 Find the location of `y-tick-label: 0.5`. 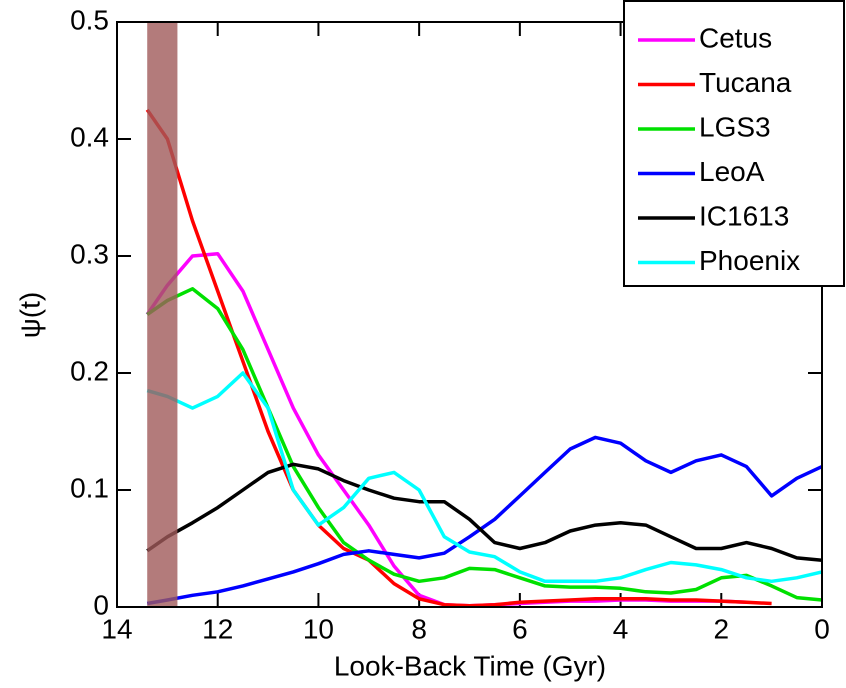

y-tick-label: 0.5 is located at coordinates (89, 19).